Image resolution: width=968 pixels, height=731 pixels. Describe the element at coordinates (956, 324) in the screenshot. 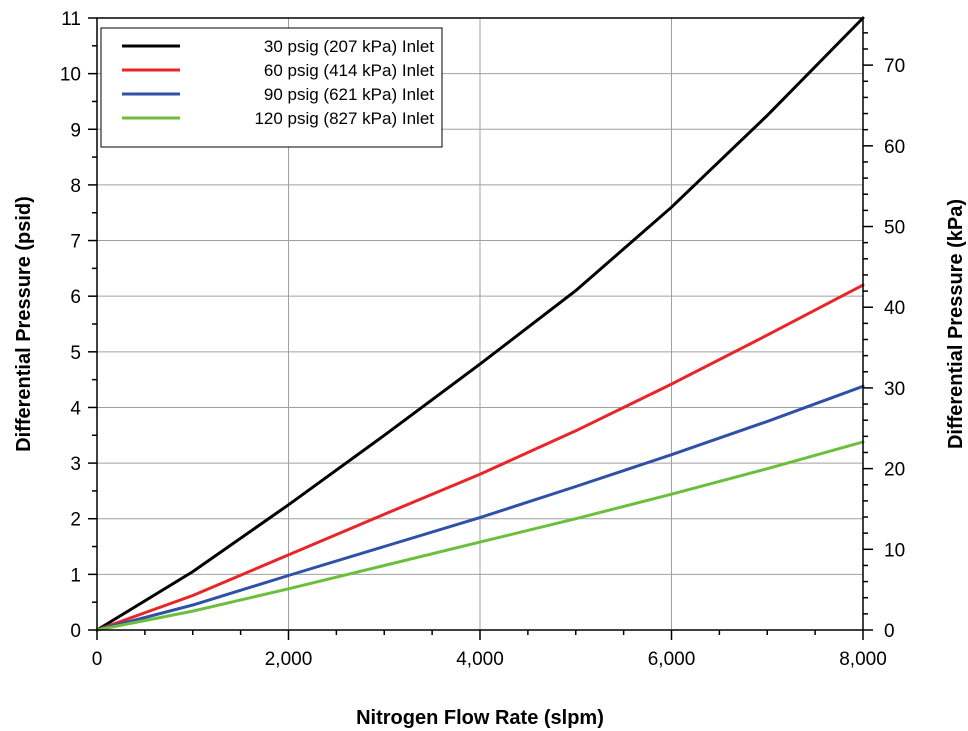

I see `y2-axis-title: Differential Pressure (kPa)` at that location.